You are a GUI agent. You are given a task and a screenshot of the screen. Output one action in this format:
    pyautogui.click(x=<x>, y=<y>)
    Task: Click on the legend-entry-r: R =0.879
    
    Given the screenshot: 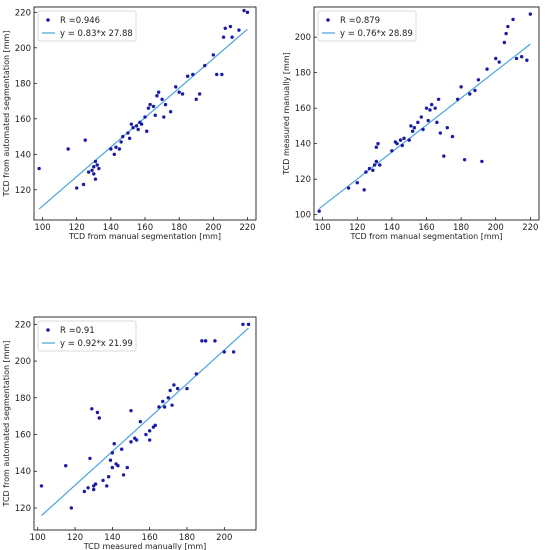 What is the action you would take?
    pyautogui.click(x=360, y=21)
    